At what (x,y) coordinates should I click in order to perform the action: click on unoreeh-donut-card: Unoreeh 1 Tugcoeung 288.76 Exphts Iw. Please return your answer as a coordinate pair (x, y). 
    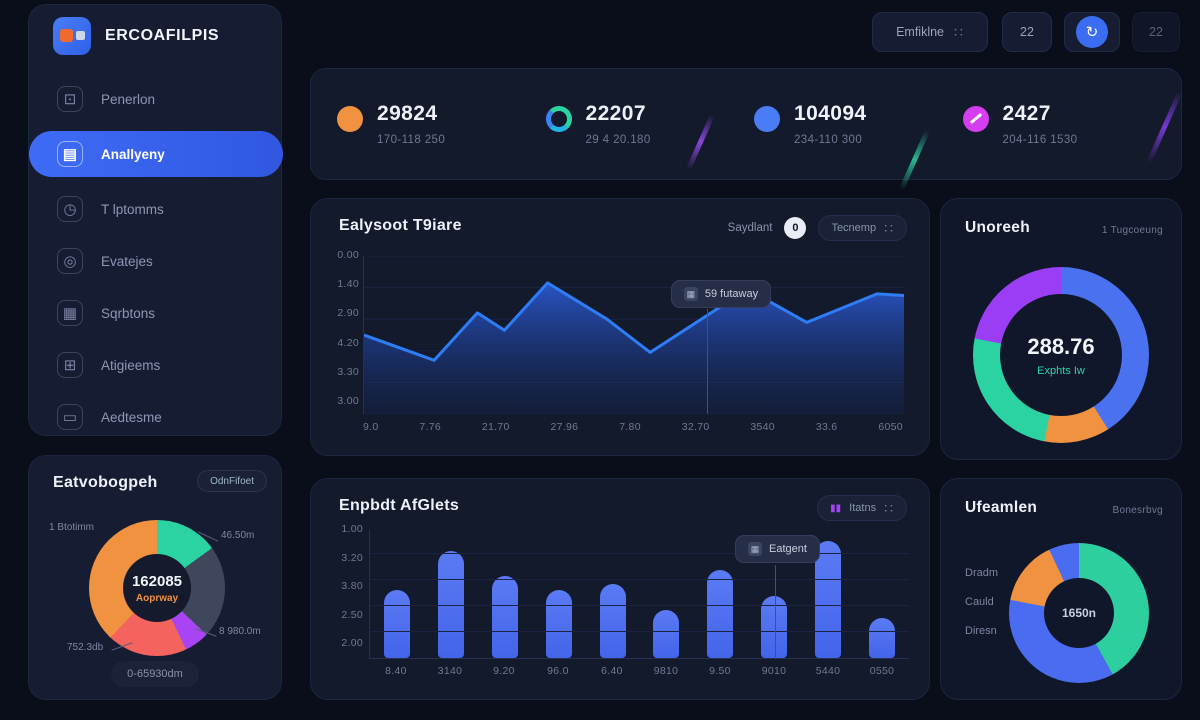
    Looking at the image, I should click on (1061, 329).